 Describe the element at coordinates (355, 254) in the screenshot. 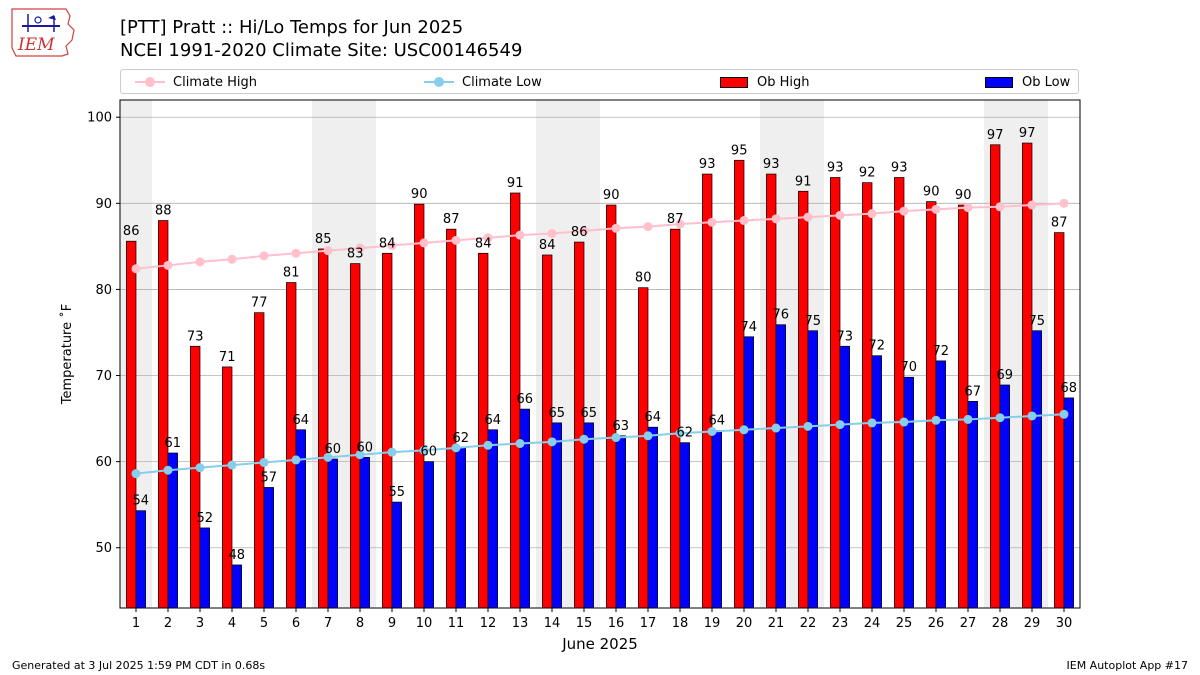

I see `ob-high-bar-label: 83` at that location.